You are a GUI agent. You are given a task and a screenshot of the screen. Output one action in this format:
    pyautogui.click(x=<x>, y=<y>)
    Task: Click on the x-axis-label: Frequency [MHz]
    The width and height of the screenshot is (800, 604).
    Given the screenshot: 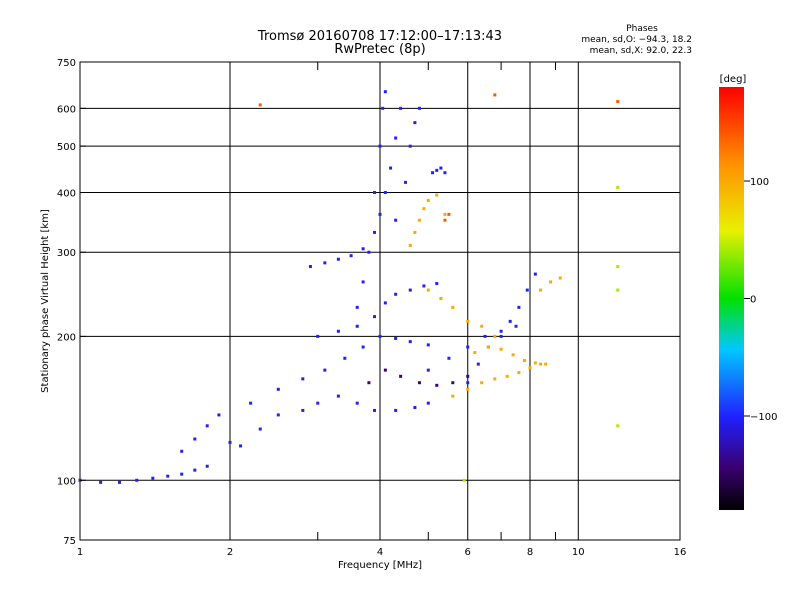 What is the action you would take?
    pyautogui.click(x=380, y=565)
    